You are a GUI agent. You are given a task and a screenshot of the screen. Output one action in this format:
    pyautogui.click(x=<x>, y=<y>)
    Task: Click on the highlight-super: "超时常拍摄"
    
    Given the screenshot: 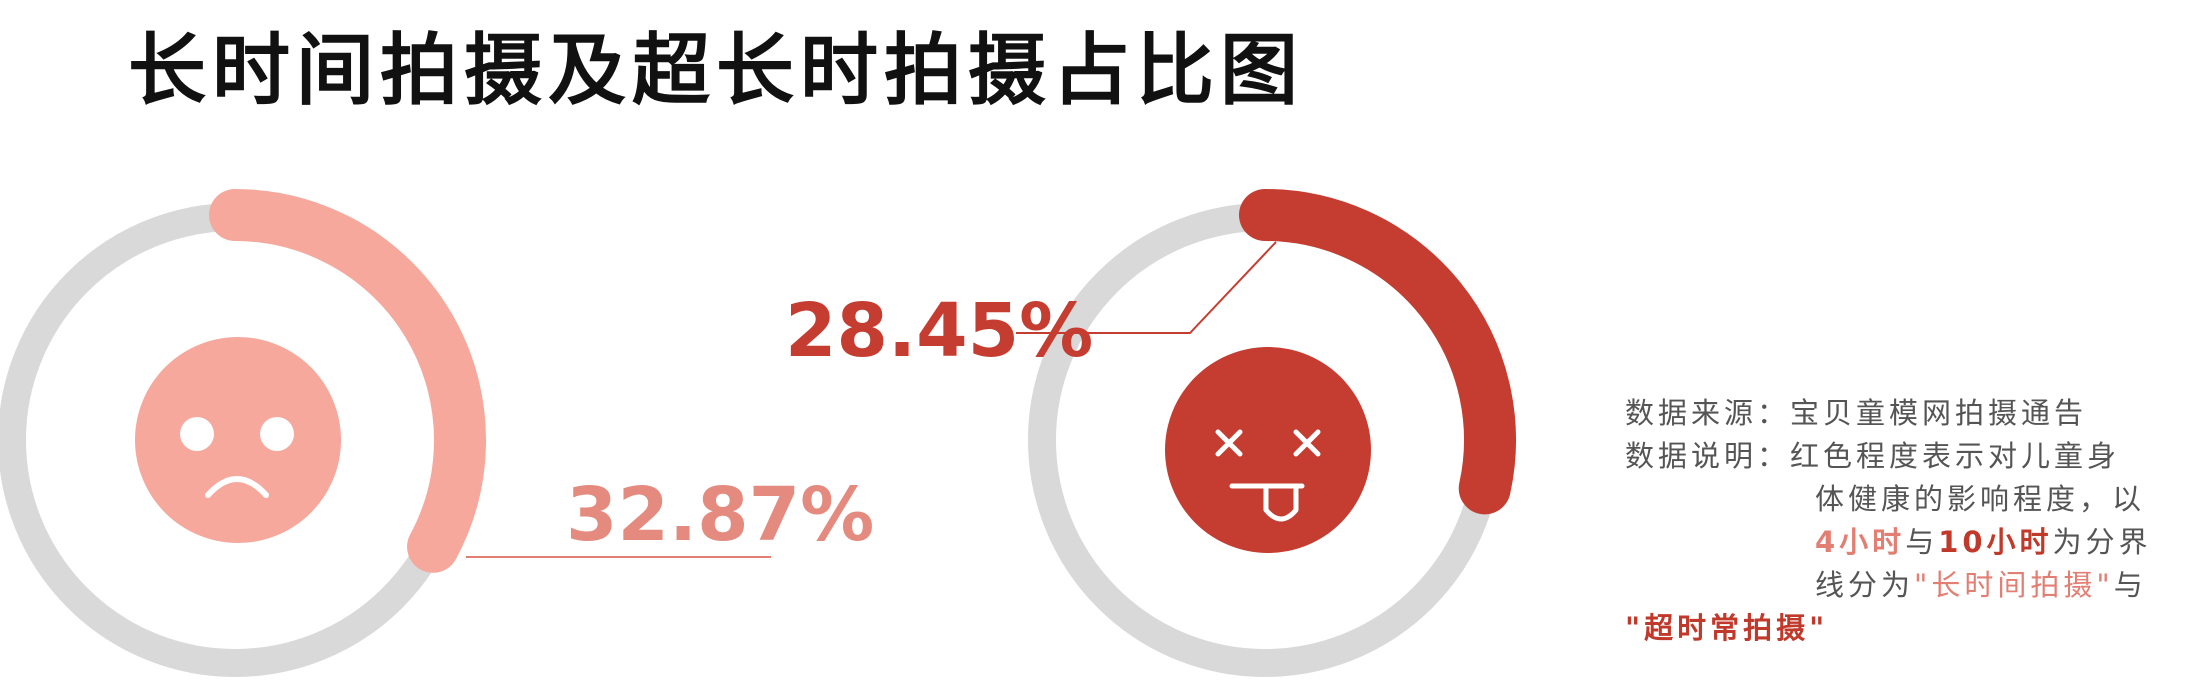 What is the action you would take?
    pyautogui.click(x=1727, y=628)
    